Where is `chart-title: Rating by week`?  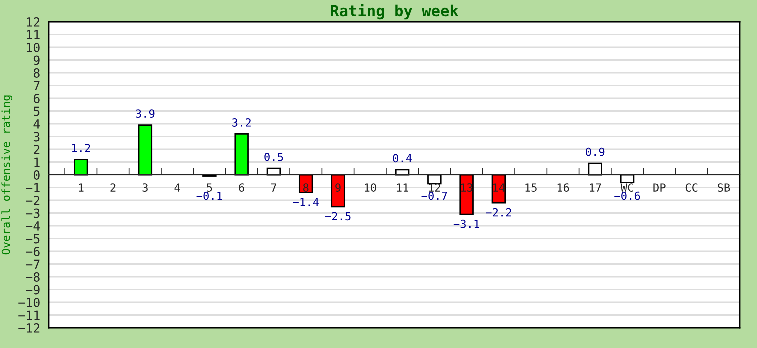
chart-title: Rating by week is located at coordinates (395, 12).